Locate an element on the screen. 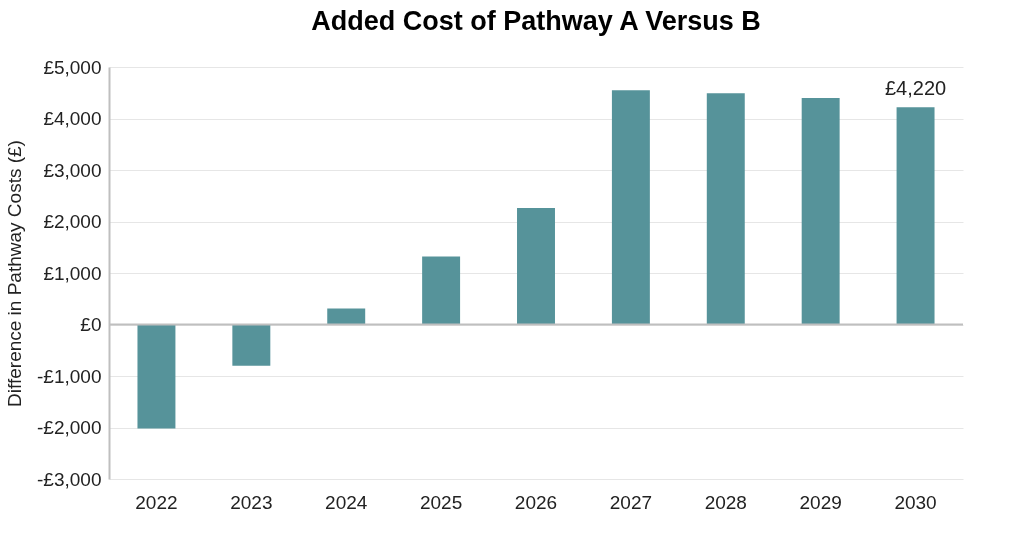 The height and width of the screenshot is (543, 1014). y-tick-label: £1,000 is located at coordinates (72, 273).